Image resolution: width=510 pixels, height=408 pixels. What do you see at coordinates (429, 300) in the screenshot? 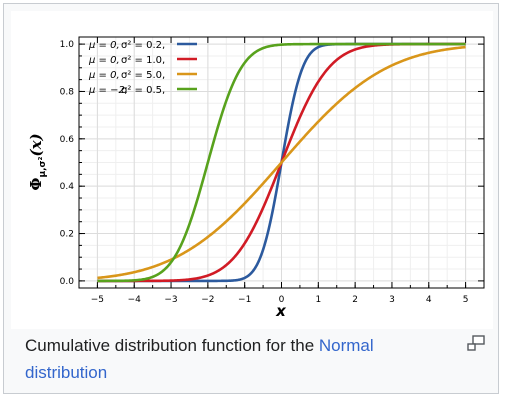
I see `x-tick-label: 4` at bounding box center [429, 300].